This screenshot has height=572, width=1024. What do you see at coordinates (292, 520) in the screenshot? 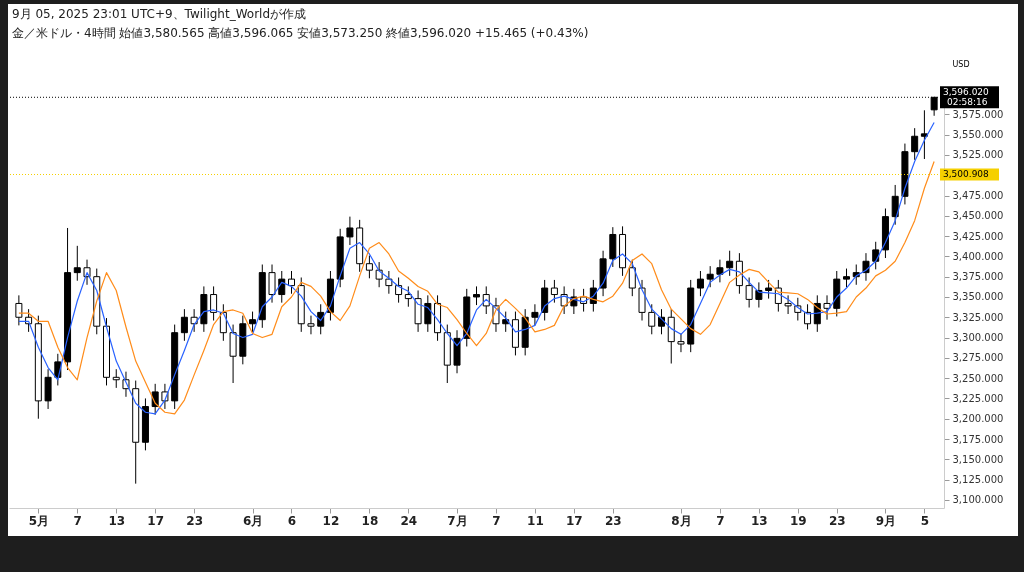
I see `x-tick-label: 6` at bounding box center [292, 520].